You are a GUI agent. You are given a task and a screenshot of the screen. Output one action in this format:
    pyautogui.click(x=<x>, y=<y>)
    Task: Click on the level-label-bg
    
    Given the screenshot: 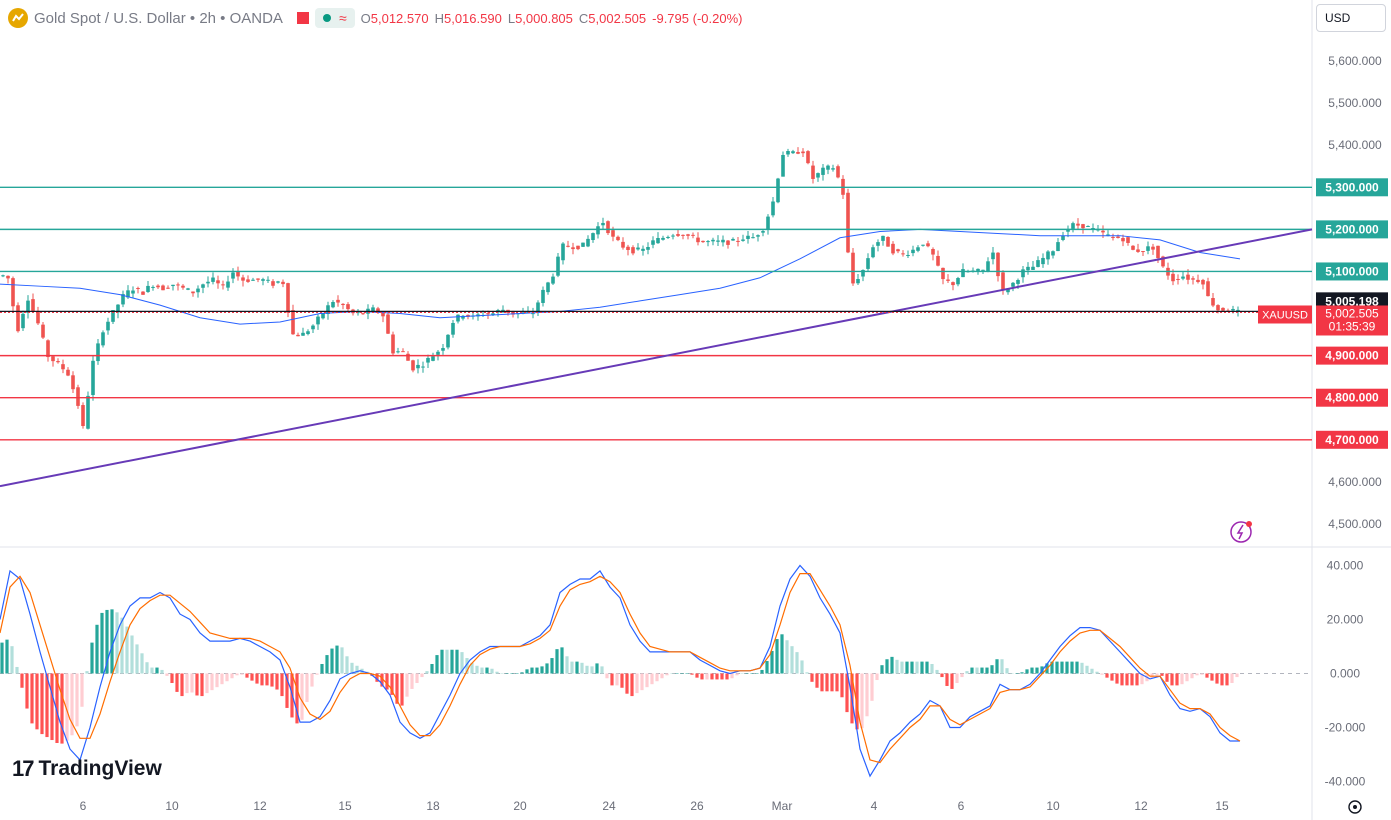 What is the action you would take?
    pyautogui.click(x=1352, y=439)
    